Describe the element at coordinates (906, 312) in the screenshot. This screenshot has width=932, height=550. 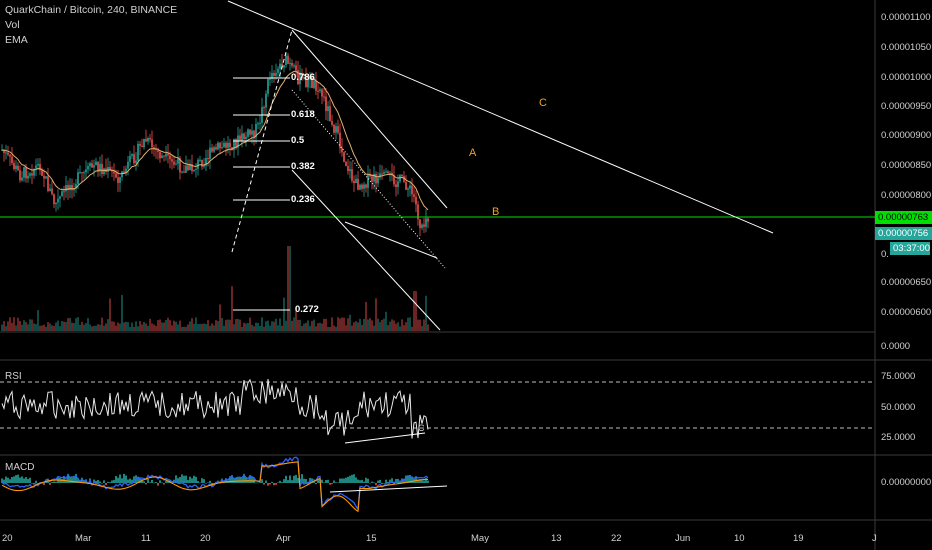
I see `price-tick: 0.00000600` at that location.